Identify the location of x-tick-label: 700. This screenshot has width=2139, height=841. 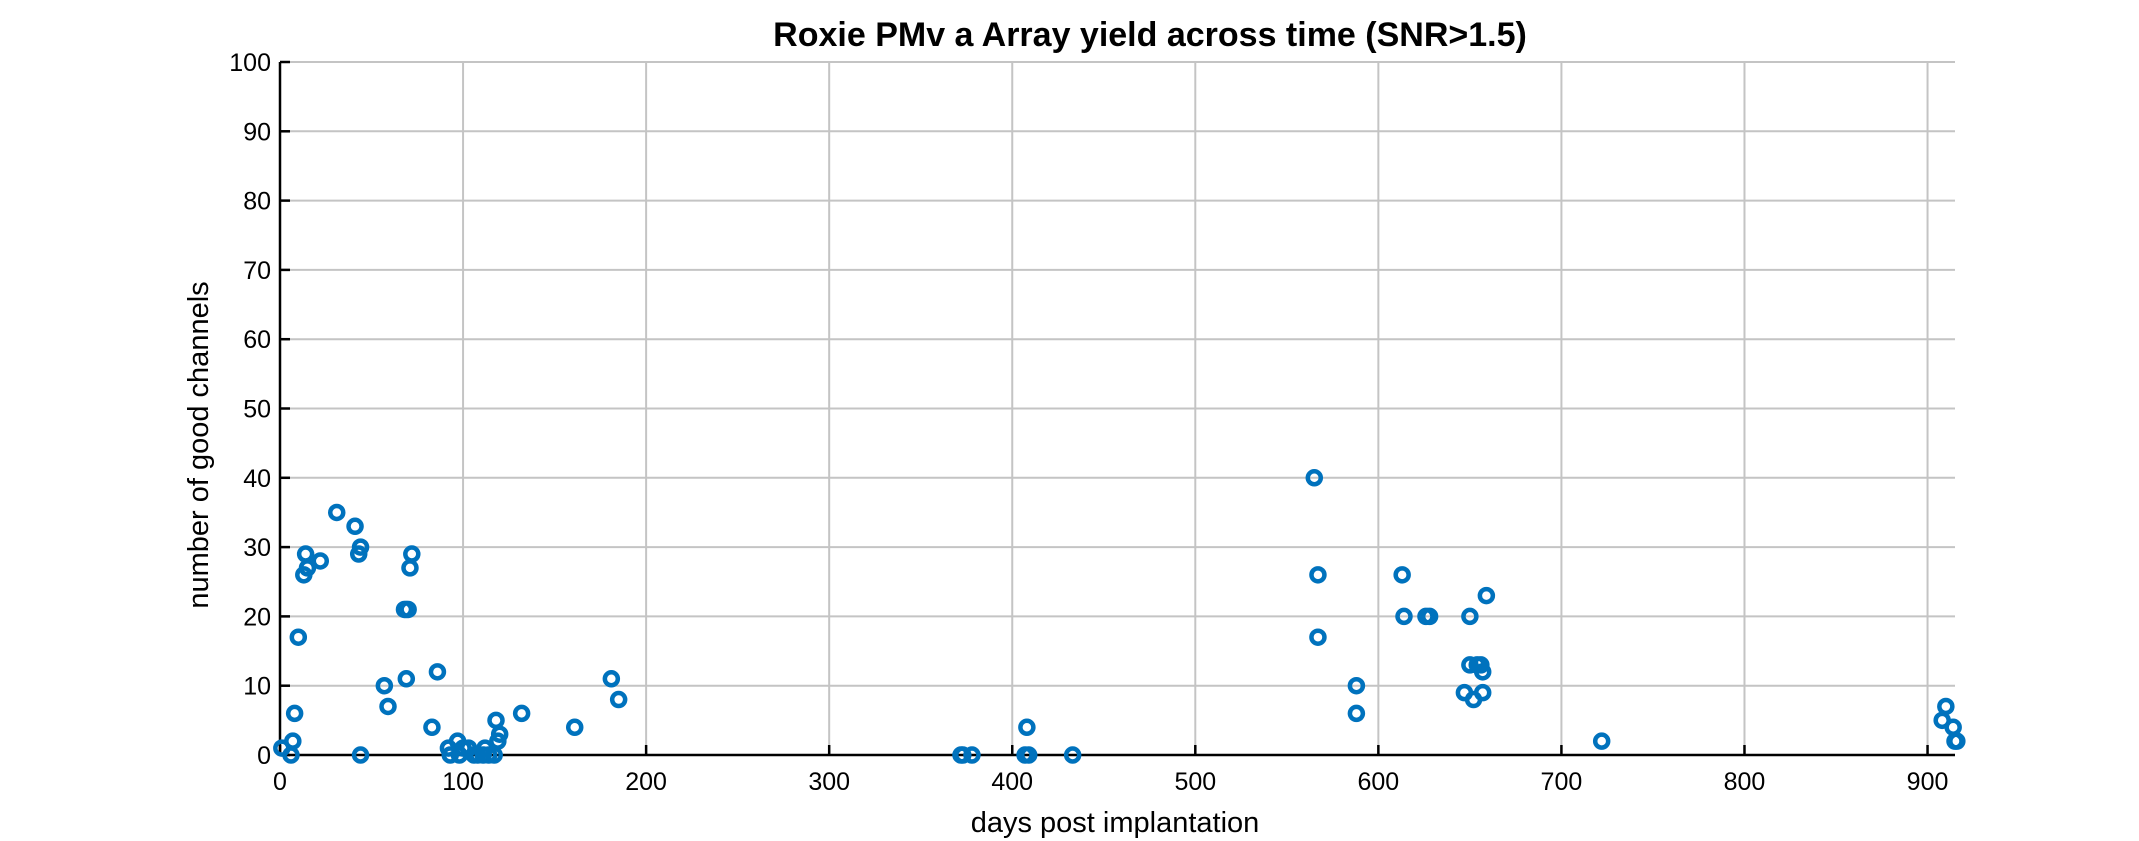
(1562, 782).